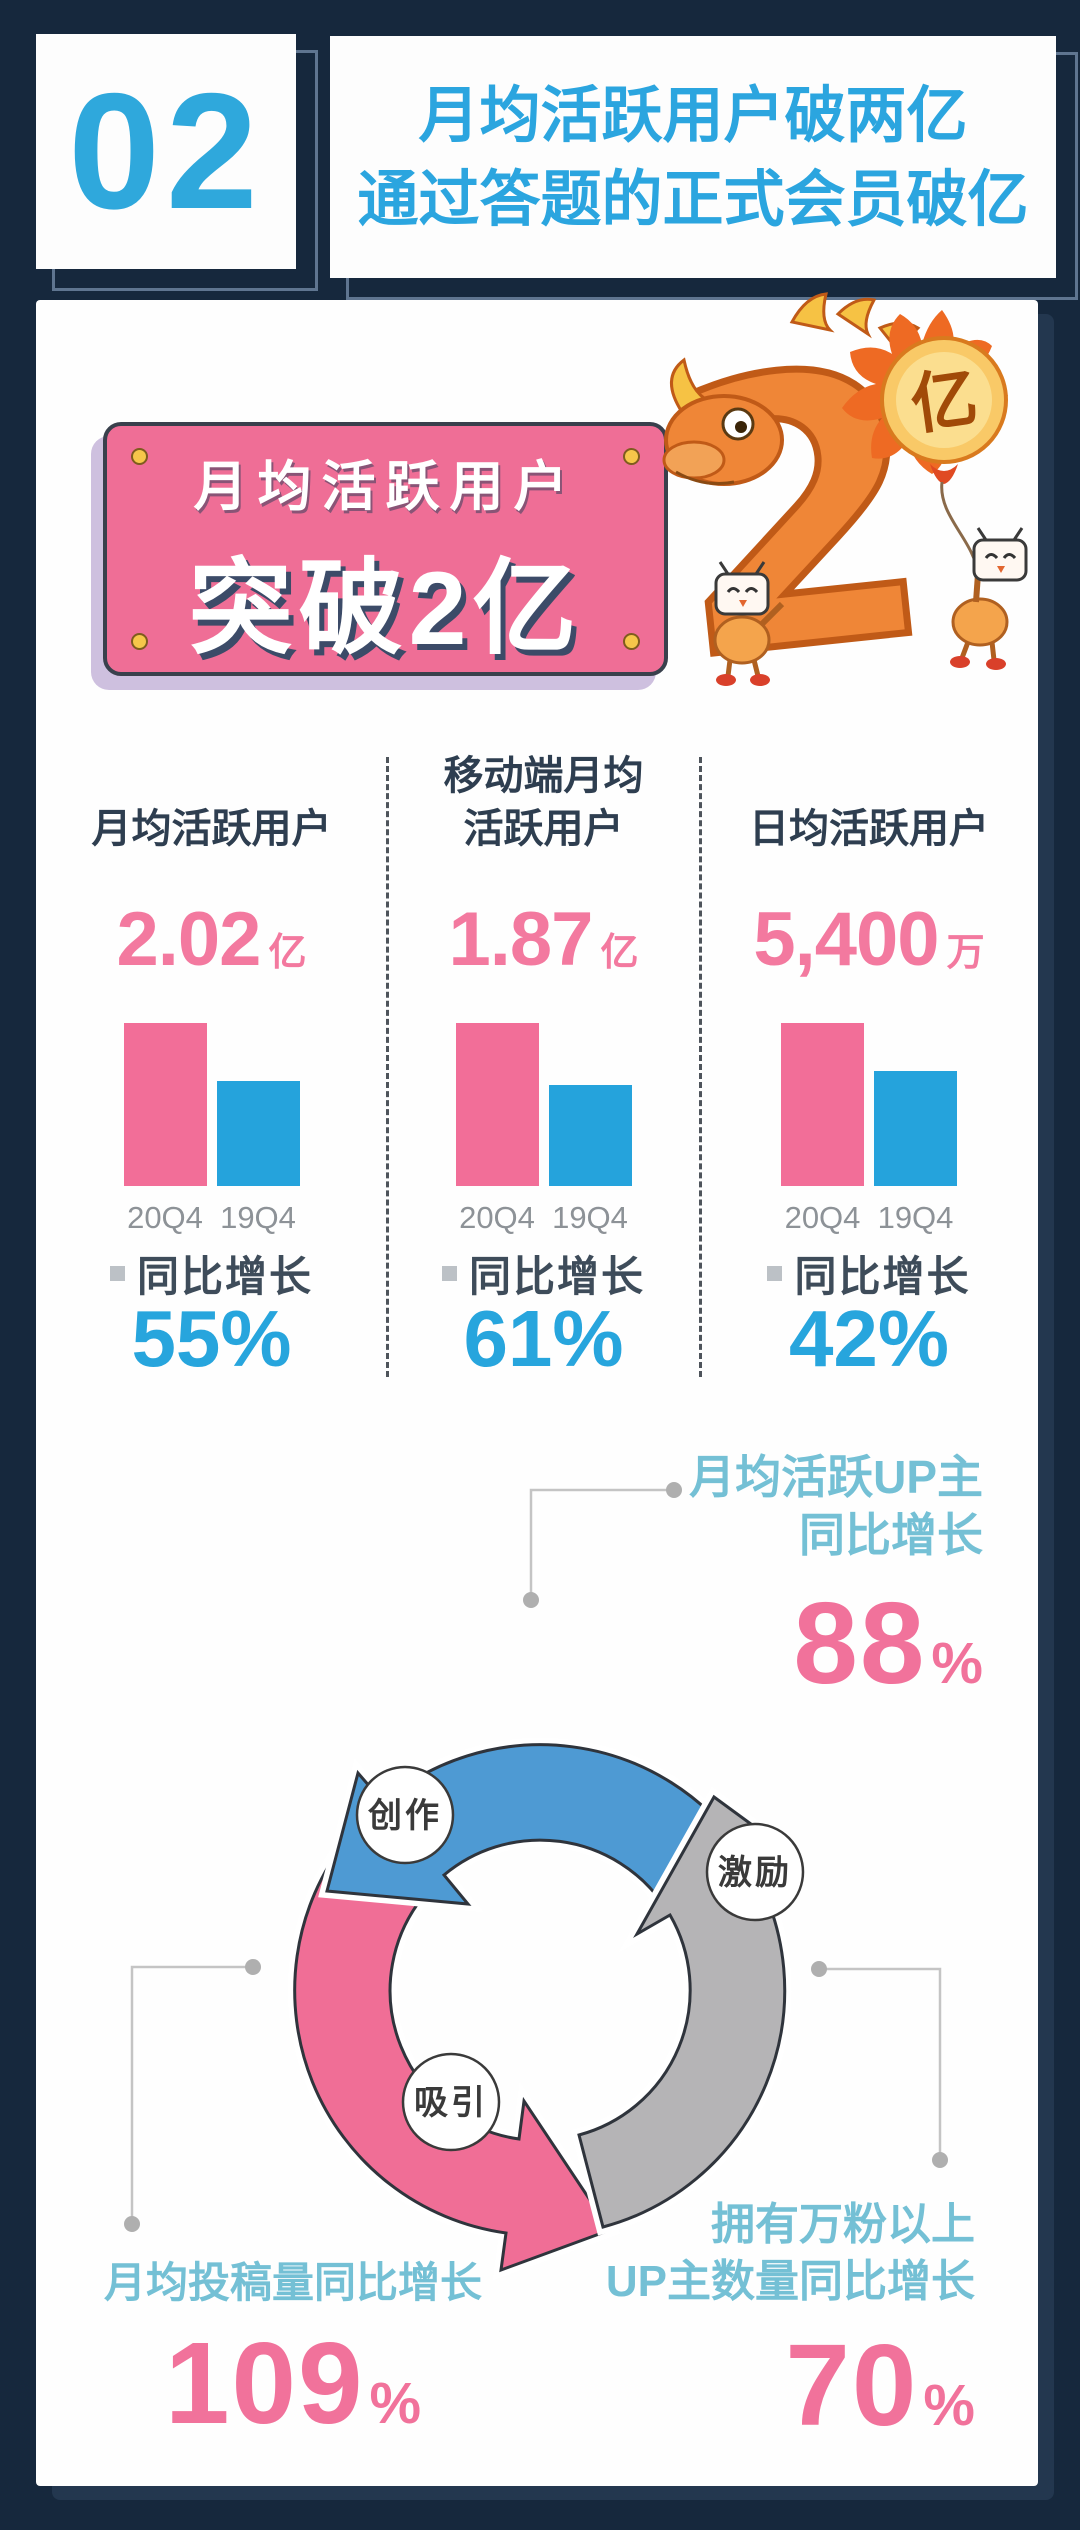  I want to click on stat-value-unit: 万, so click(965, 953).